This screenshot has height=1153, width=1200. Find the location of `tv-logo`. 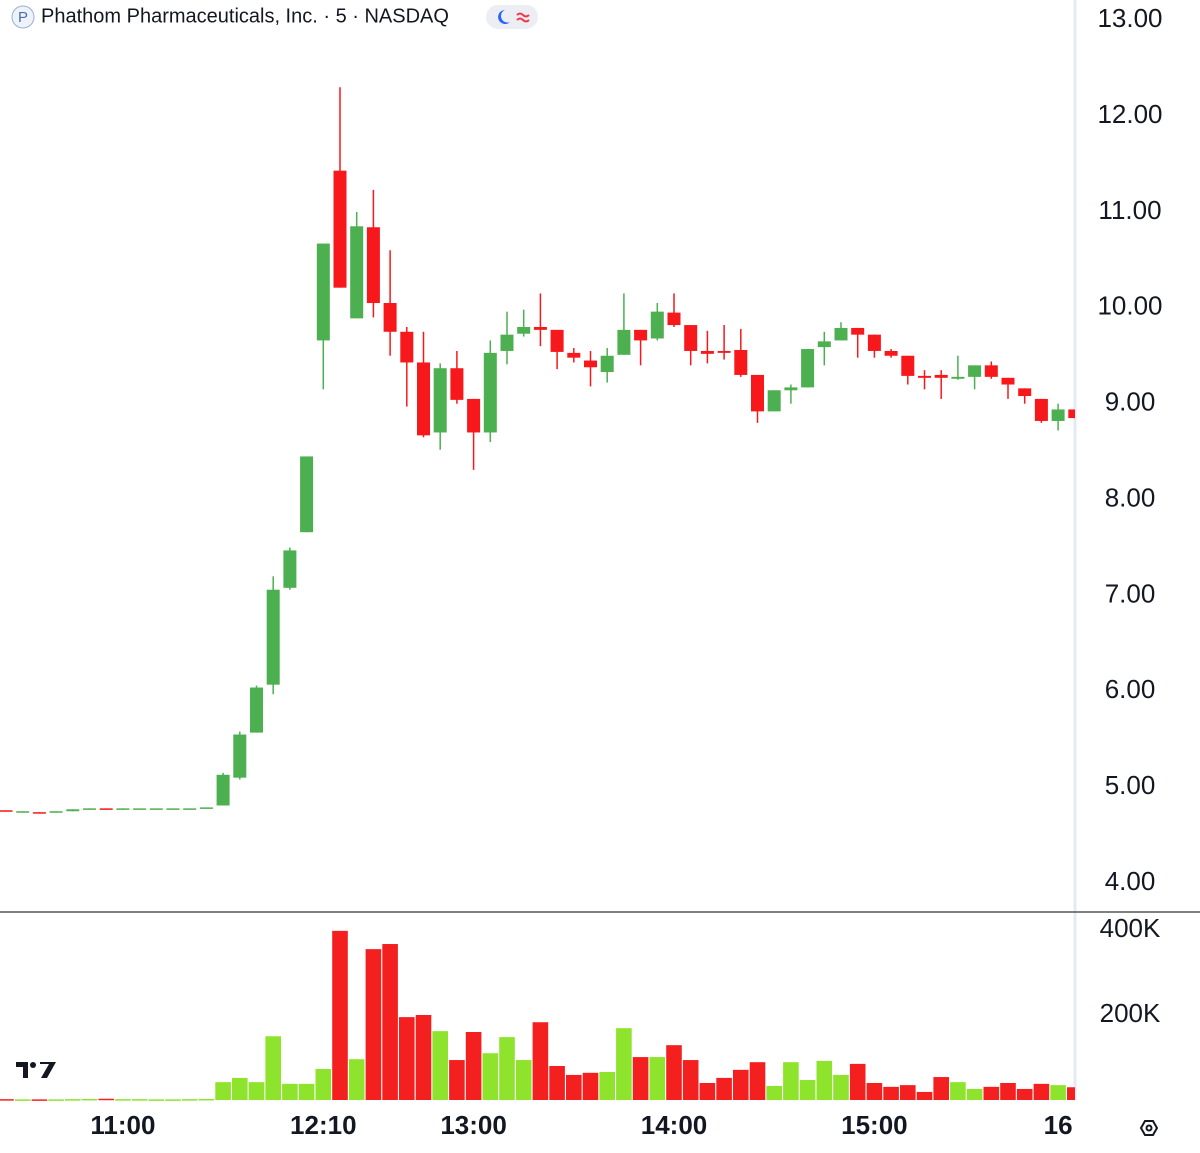

tv-logo is located at coordinates (36, 1070).